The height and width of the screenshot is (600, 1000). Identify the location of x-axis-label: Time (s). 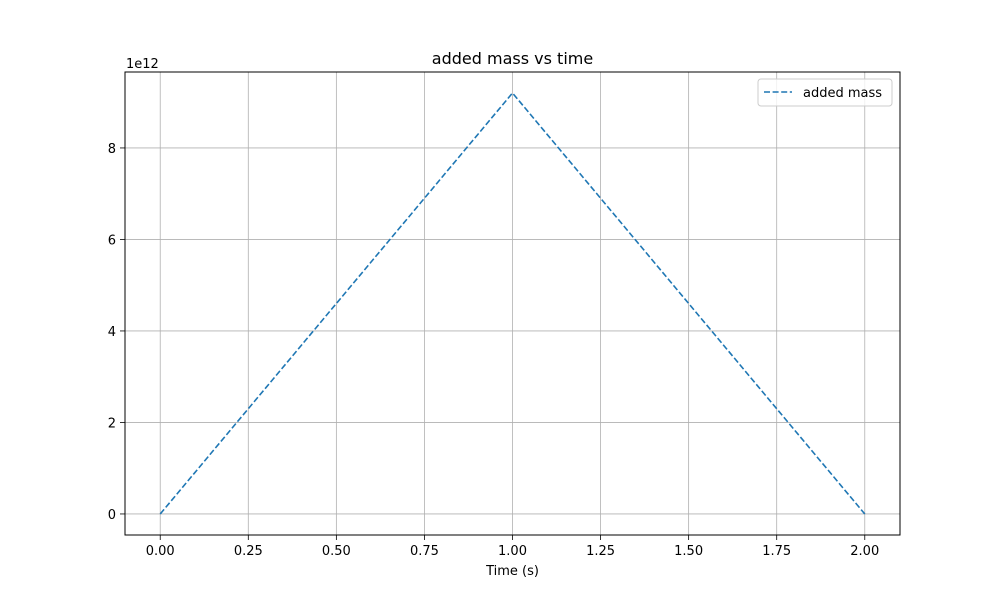
(512, 571).